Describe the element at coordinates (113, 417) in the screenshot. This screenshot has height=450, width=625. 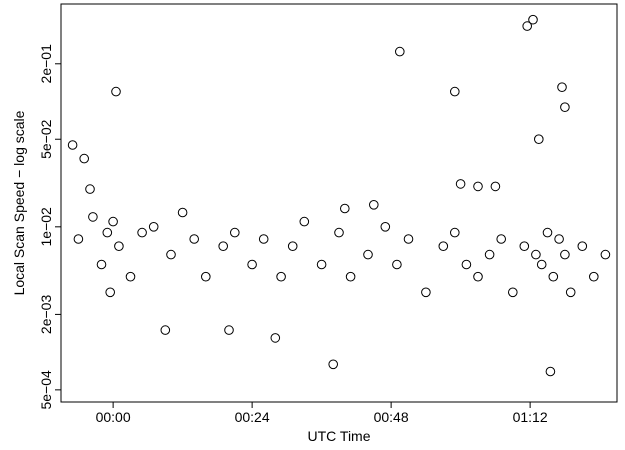
I see `x-tick-label: 00:00` at that location.